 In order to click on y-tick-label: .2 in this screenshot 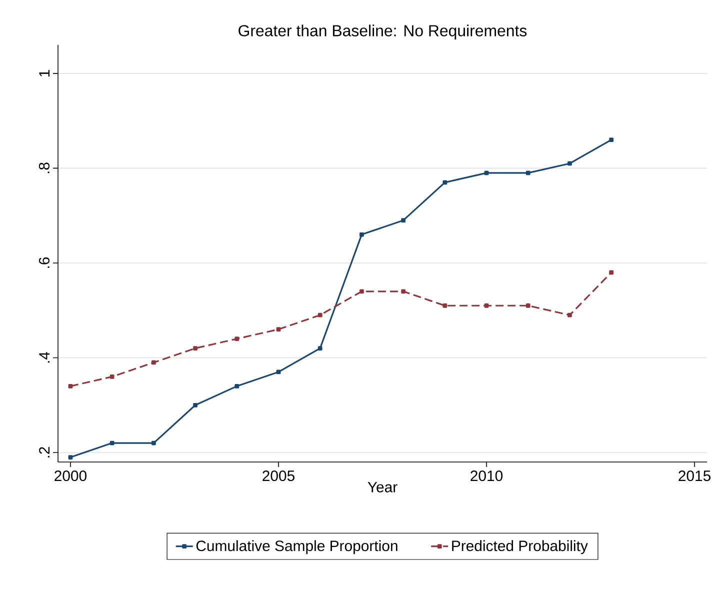, I will do `click(44, 452)`.